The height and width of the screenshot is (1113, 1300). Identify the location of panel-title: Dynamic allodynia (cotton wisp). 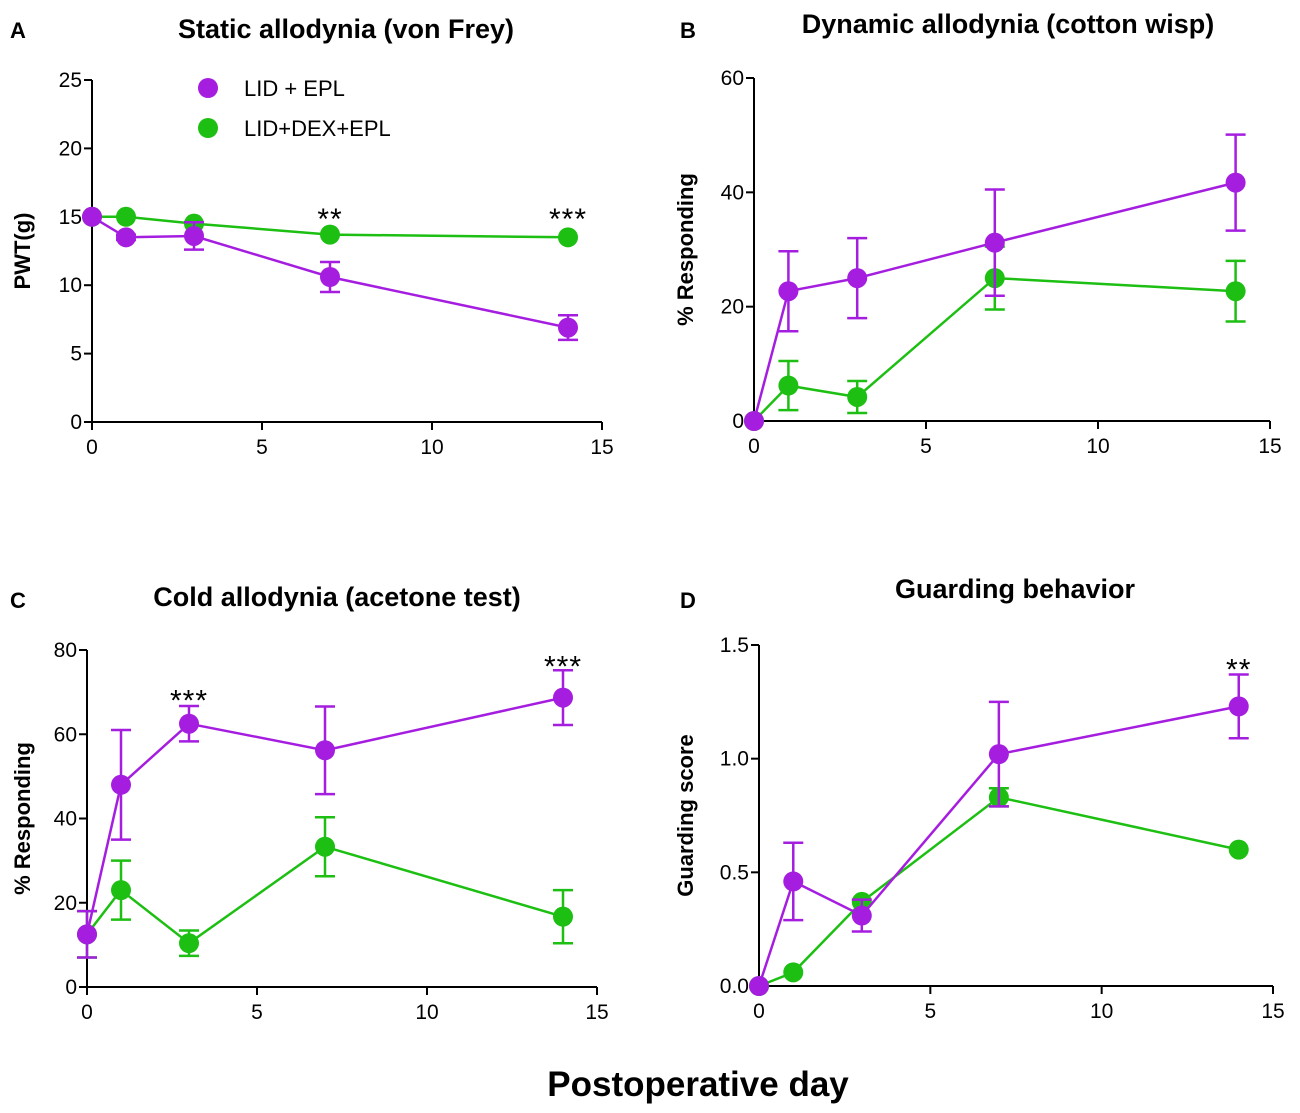
(1008, 24).